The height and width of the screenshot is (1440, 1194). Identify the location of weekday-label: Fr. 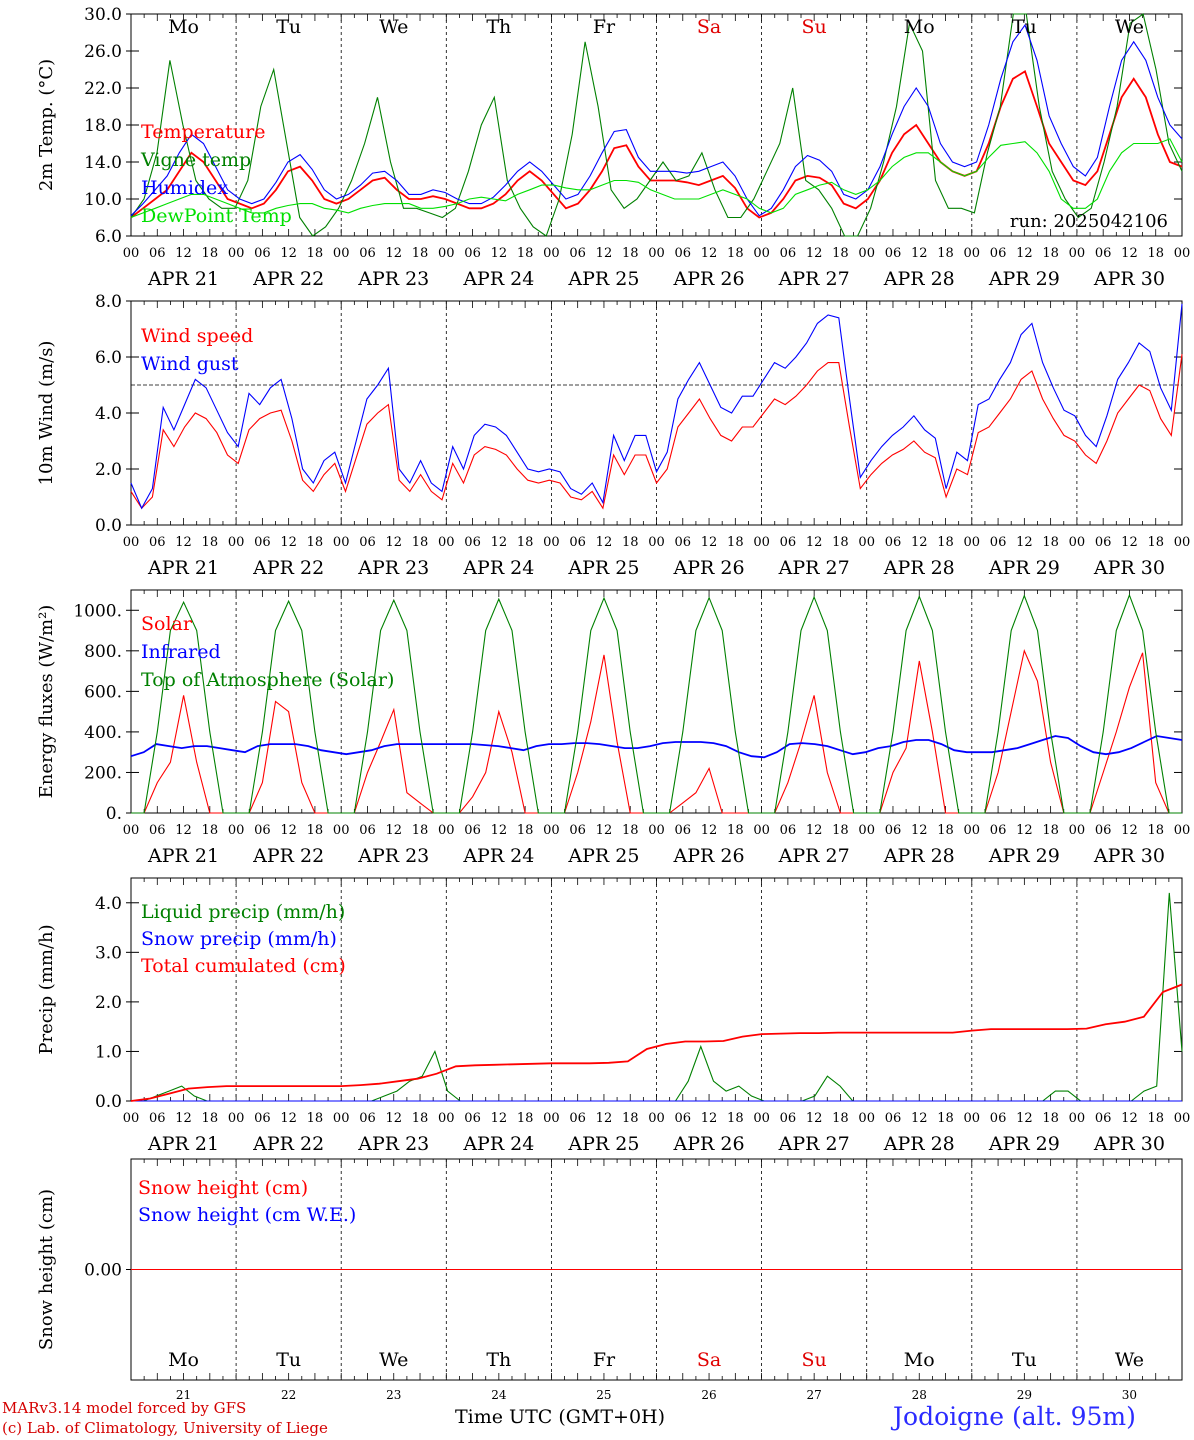
(604, 27).